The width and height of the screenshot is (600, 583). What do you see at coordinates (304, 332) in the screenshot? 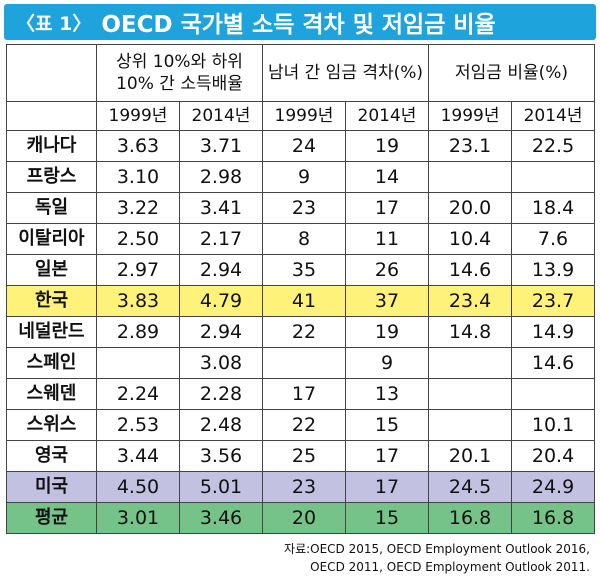
I see `value-cell: 22` at bounding box center [304, 332].